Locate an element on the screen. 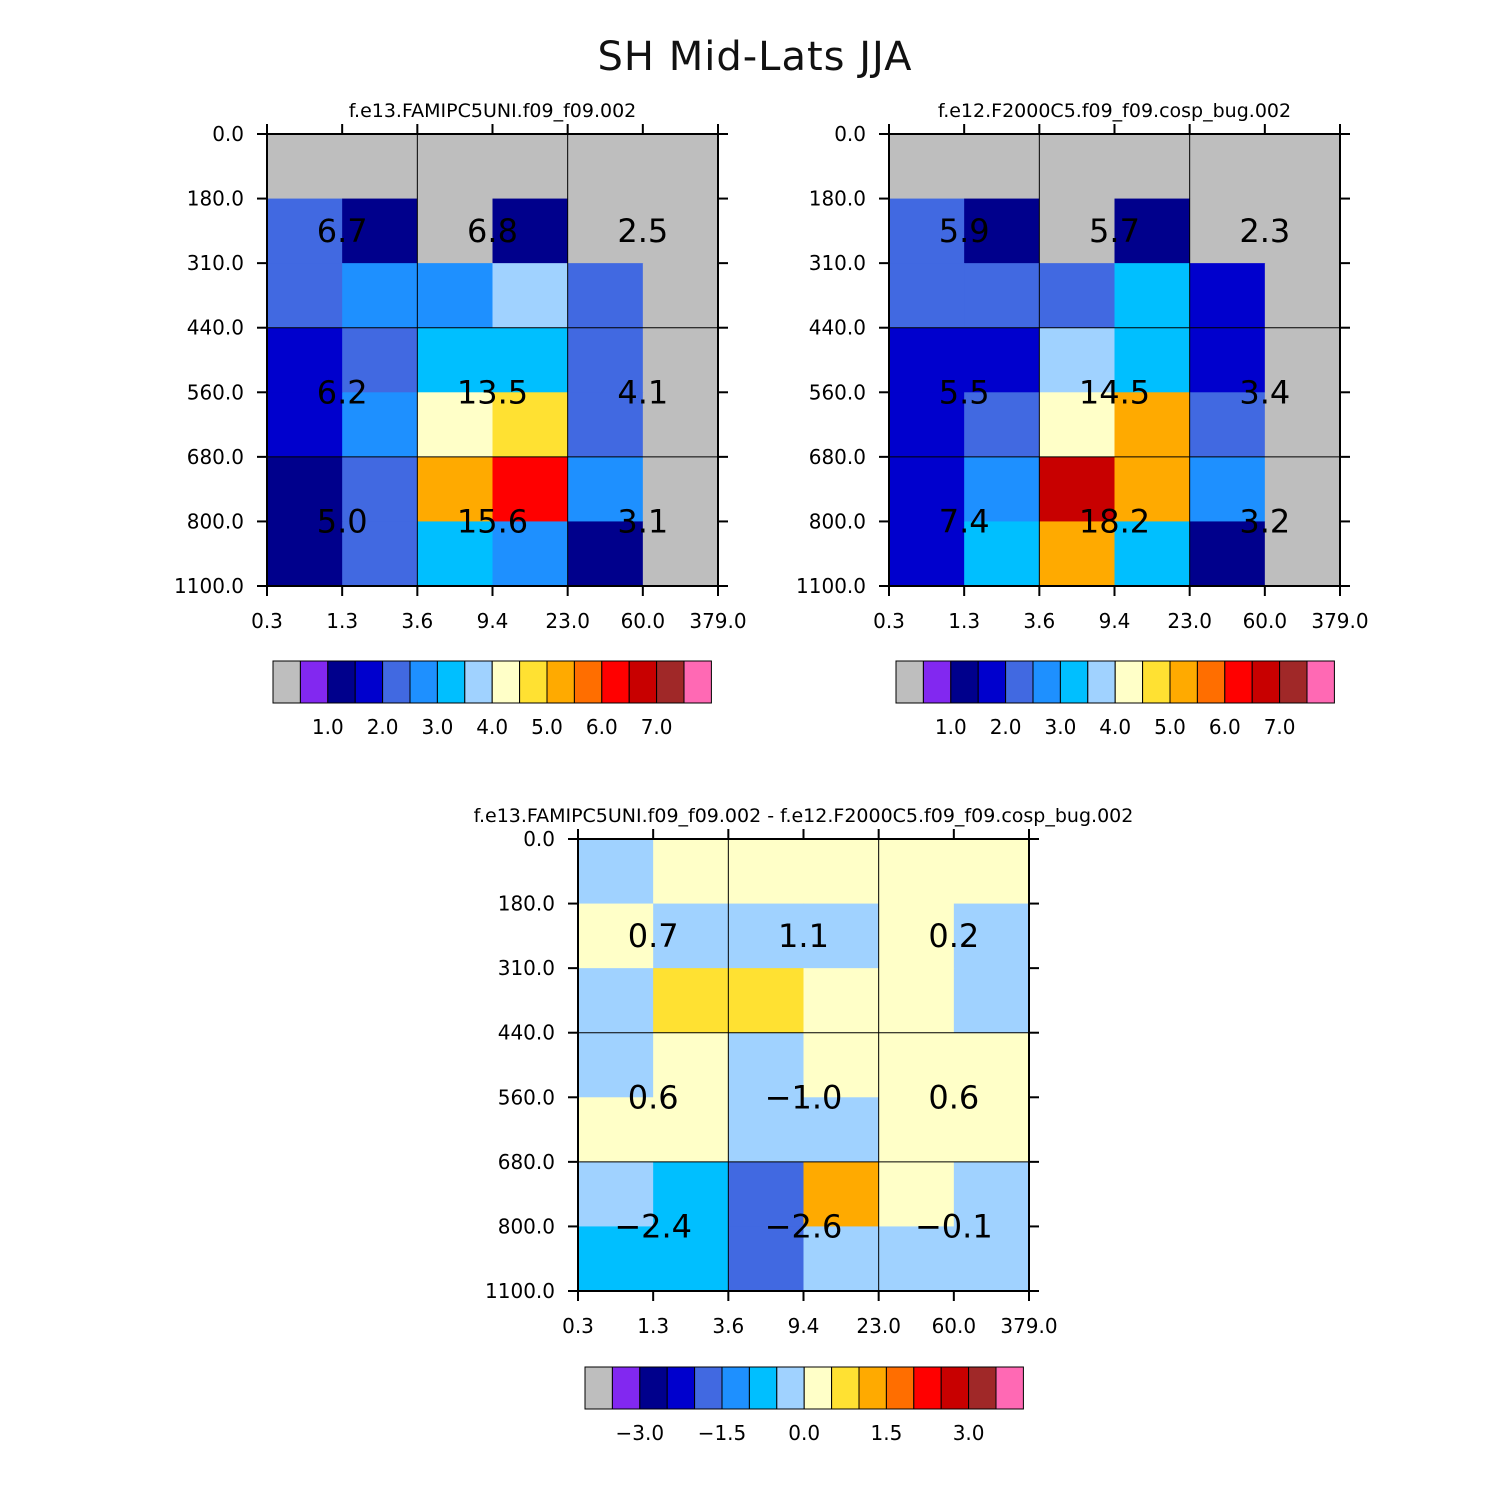 The image size is (1510, 1510). colorbar: −3.0 −1.5 0.0 1.5 3.0 is located at coordinates (804, 1405).